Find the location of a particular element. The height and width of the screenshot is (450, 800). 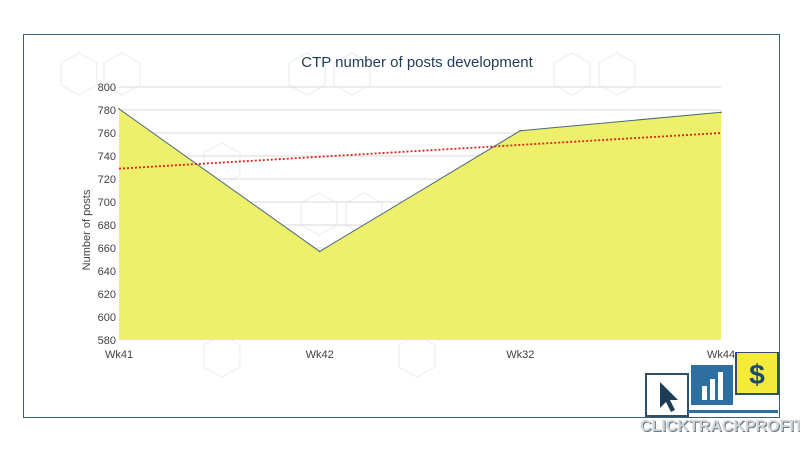

brand-logo: $ CLICKTRACKPROFIT is located at coordinates (720, 396).